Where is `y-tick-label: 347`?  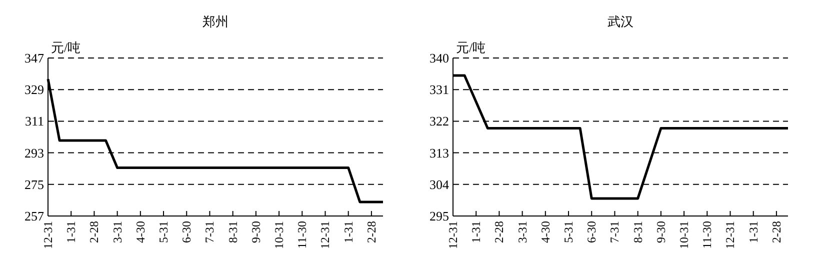 y-tick-label: 347 is located at coordinates (34, 58).